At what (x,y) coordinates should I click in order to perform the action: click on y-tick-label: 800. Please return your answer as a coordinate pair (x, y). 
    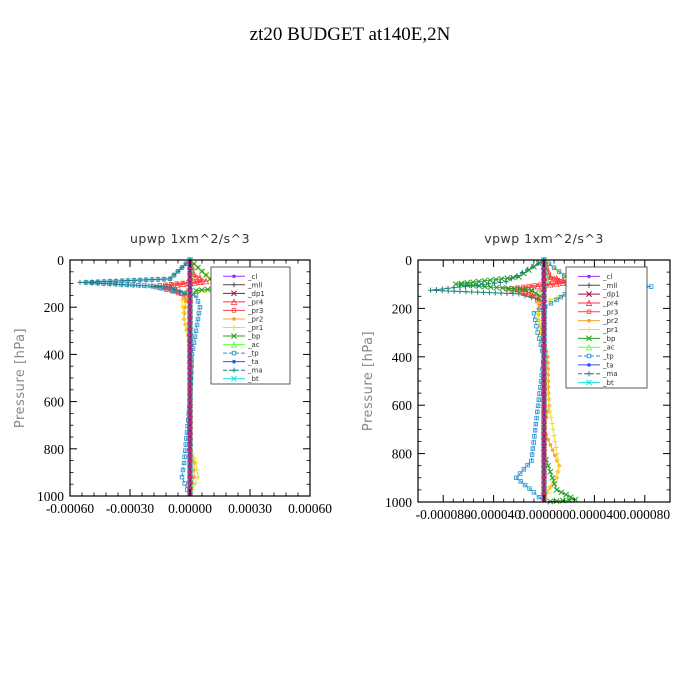
    Looking at the image, I should click on (54, 449).